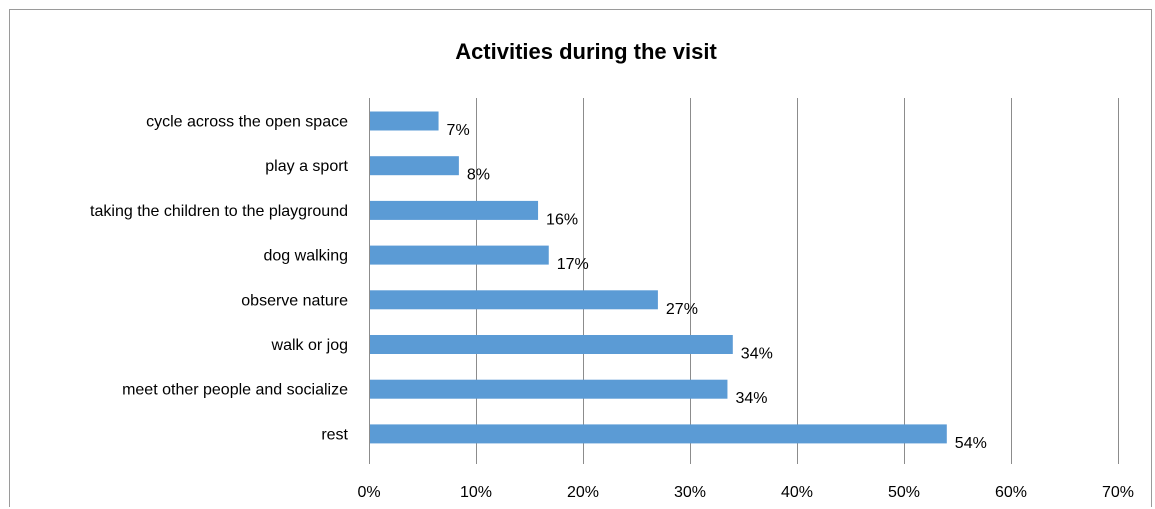  I want to click on x-tick-label: 50%, so click(904, 492).